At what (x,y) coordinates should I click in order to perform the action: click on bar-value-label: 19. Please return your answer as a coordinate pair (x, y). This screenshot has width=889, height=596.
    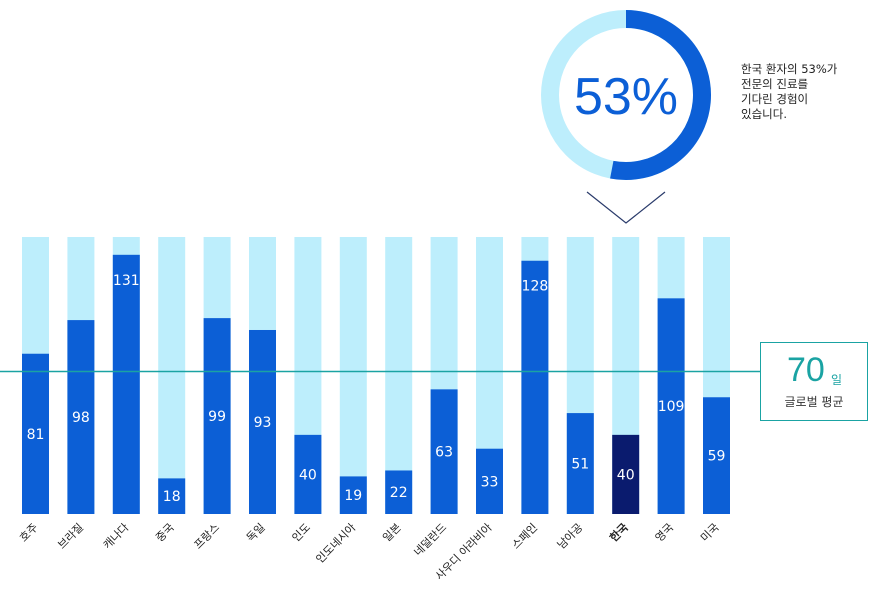
    Looking at the image, I should click on (353, 496).